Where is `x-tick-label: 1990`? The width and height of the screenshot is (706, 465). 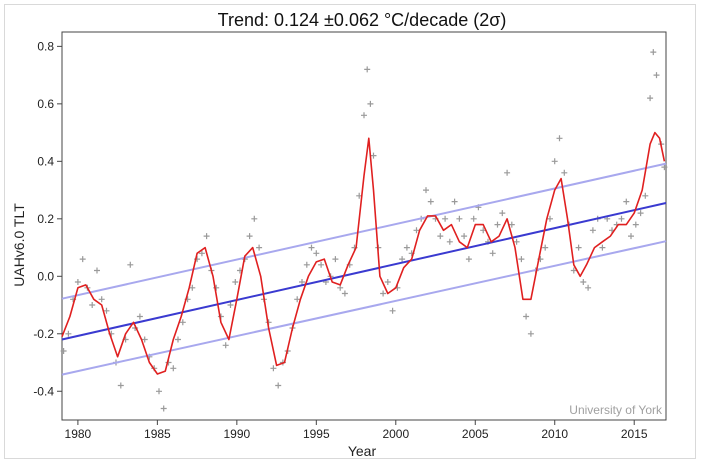
x-tick-label: 1990 is located at coordinates (236, 434).